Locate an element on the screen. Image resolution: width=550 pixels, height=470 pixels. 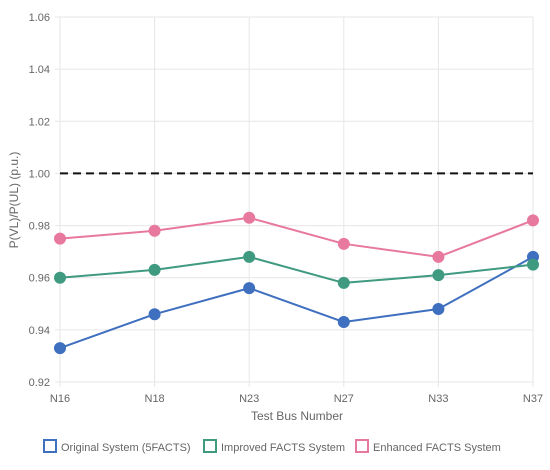
x-tick-label: N27 is located at coordinates (344, 399).